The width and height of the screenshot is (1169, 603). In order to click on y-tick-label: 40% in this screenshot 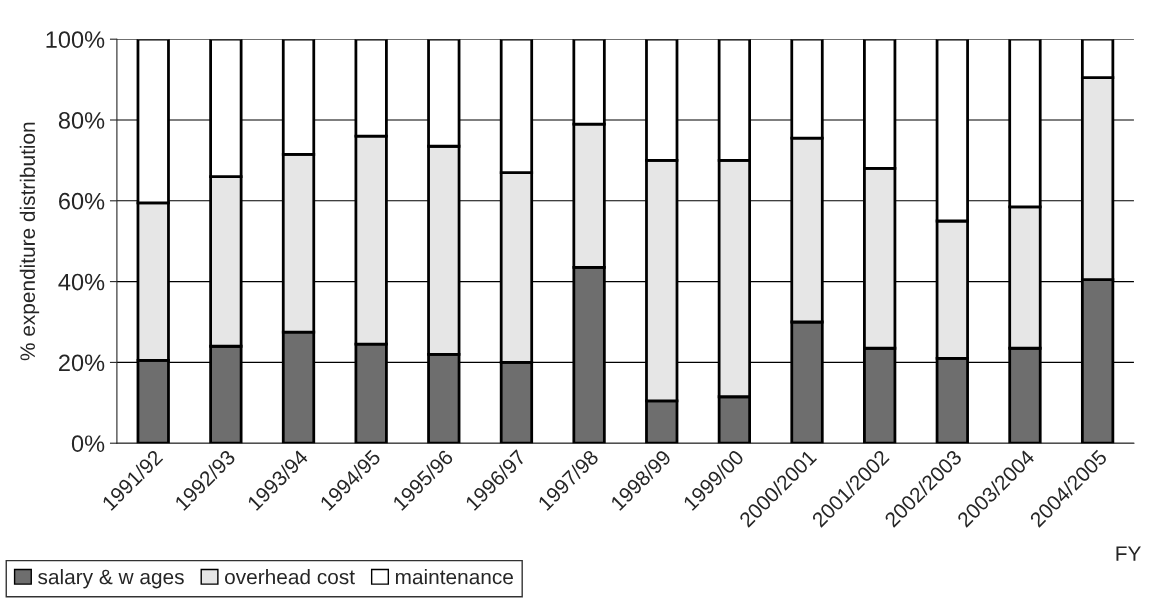, I will do `click(81, 282)`.